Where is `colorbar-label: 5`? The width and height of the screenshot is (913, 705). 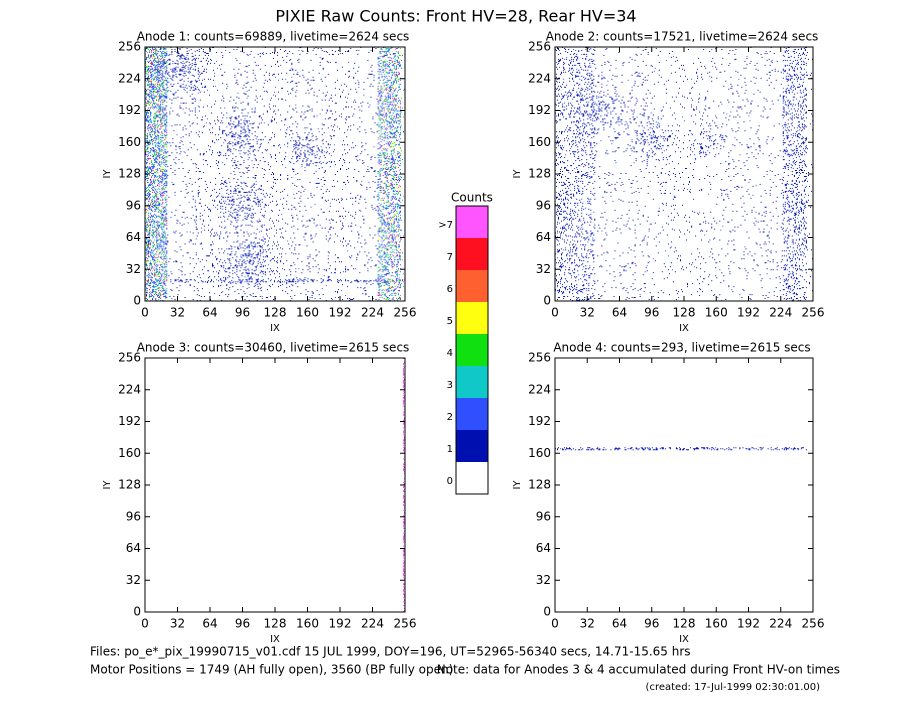 colorbar-label: 5 is located at coordinates (450, 321).